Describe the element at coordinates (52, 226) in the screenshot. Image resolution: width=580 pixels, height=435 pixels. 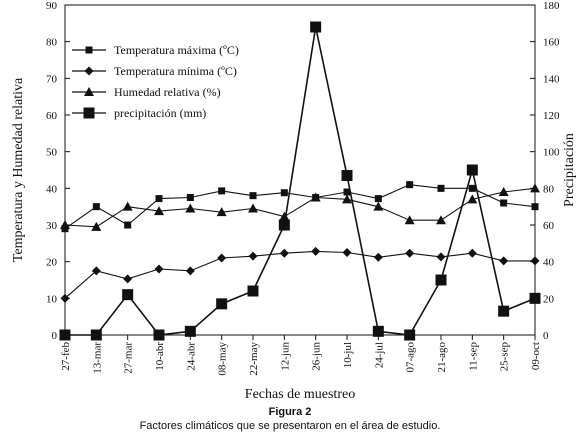
I see `y-left-tick-label: 30` at that location.